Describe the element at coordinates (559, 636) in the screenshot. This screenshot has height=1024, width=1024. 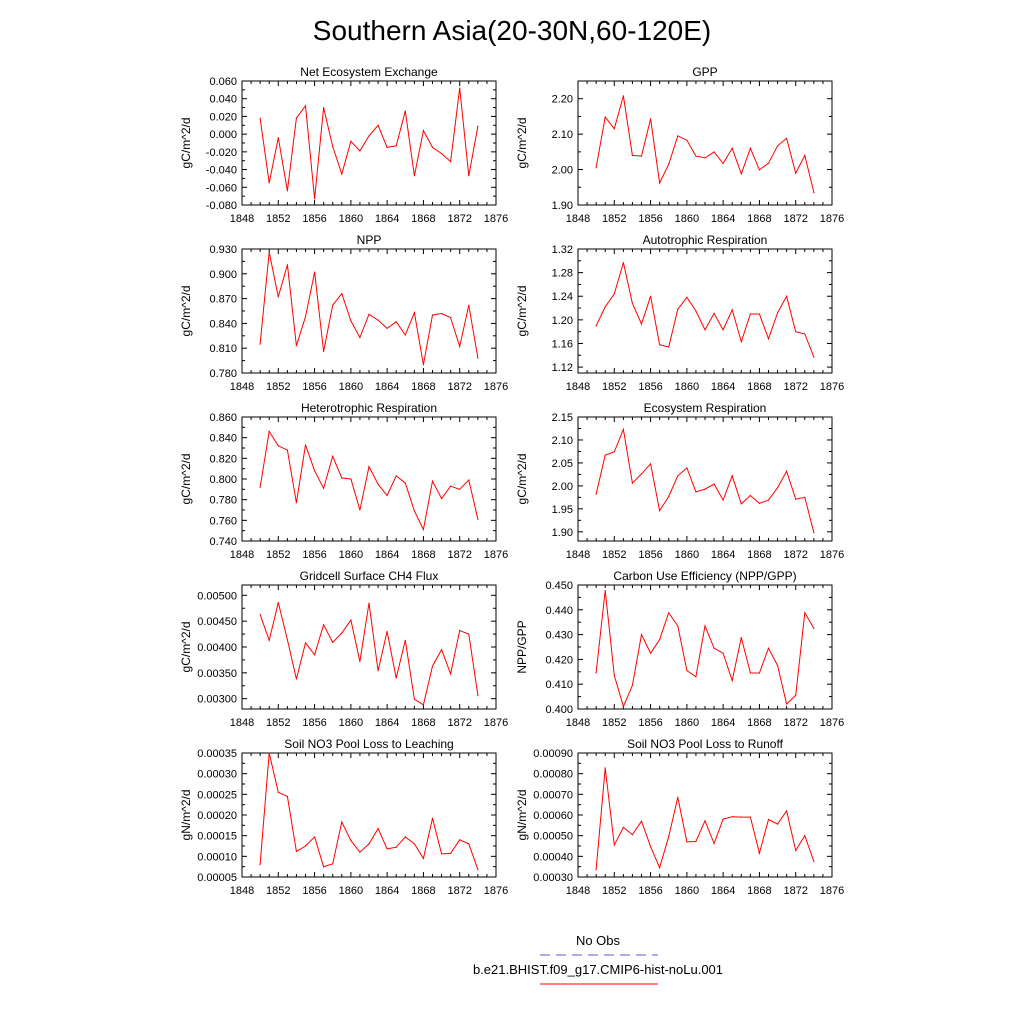
I see `y-tick-label: 0.430` at that location.